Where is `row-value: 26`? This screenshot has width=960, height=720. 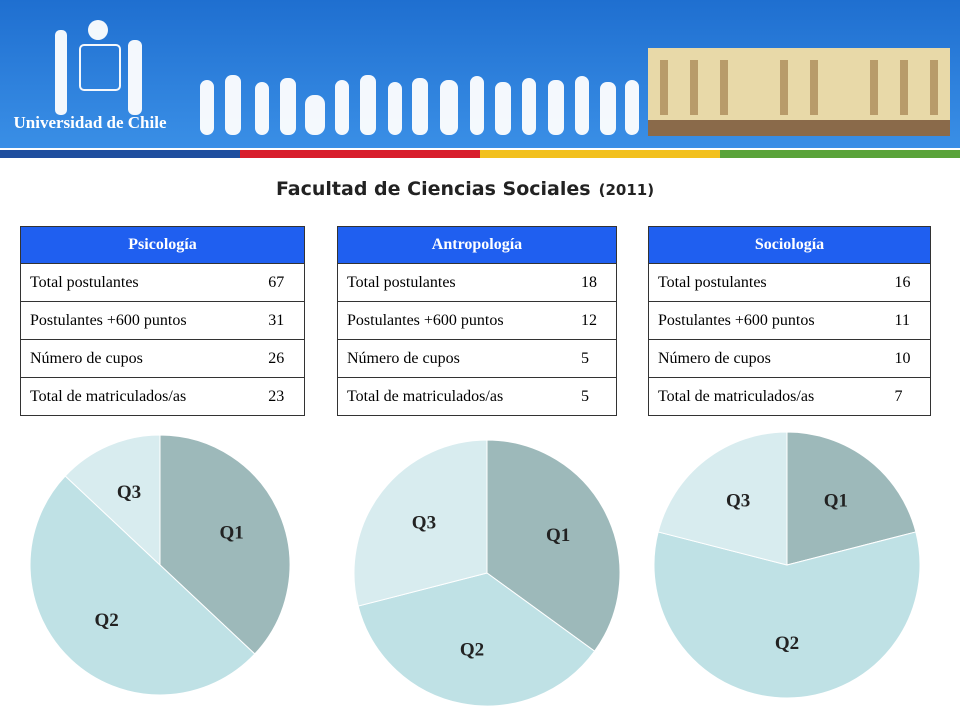
row-value: 26 is located at coordinates (282, 358).